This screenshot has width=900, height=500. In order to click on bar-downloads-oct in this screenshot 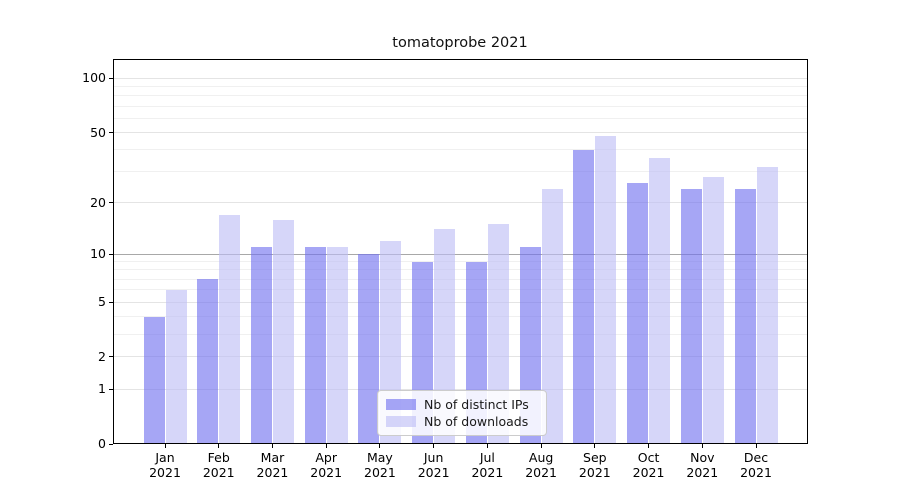, I will do `click(660, 300)`.